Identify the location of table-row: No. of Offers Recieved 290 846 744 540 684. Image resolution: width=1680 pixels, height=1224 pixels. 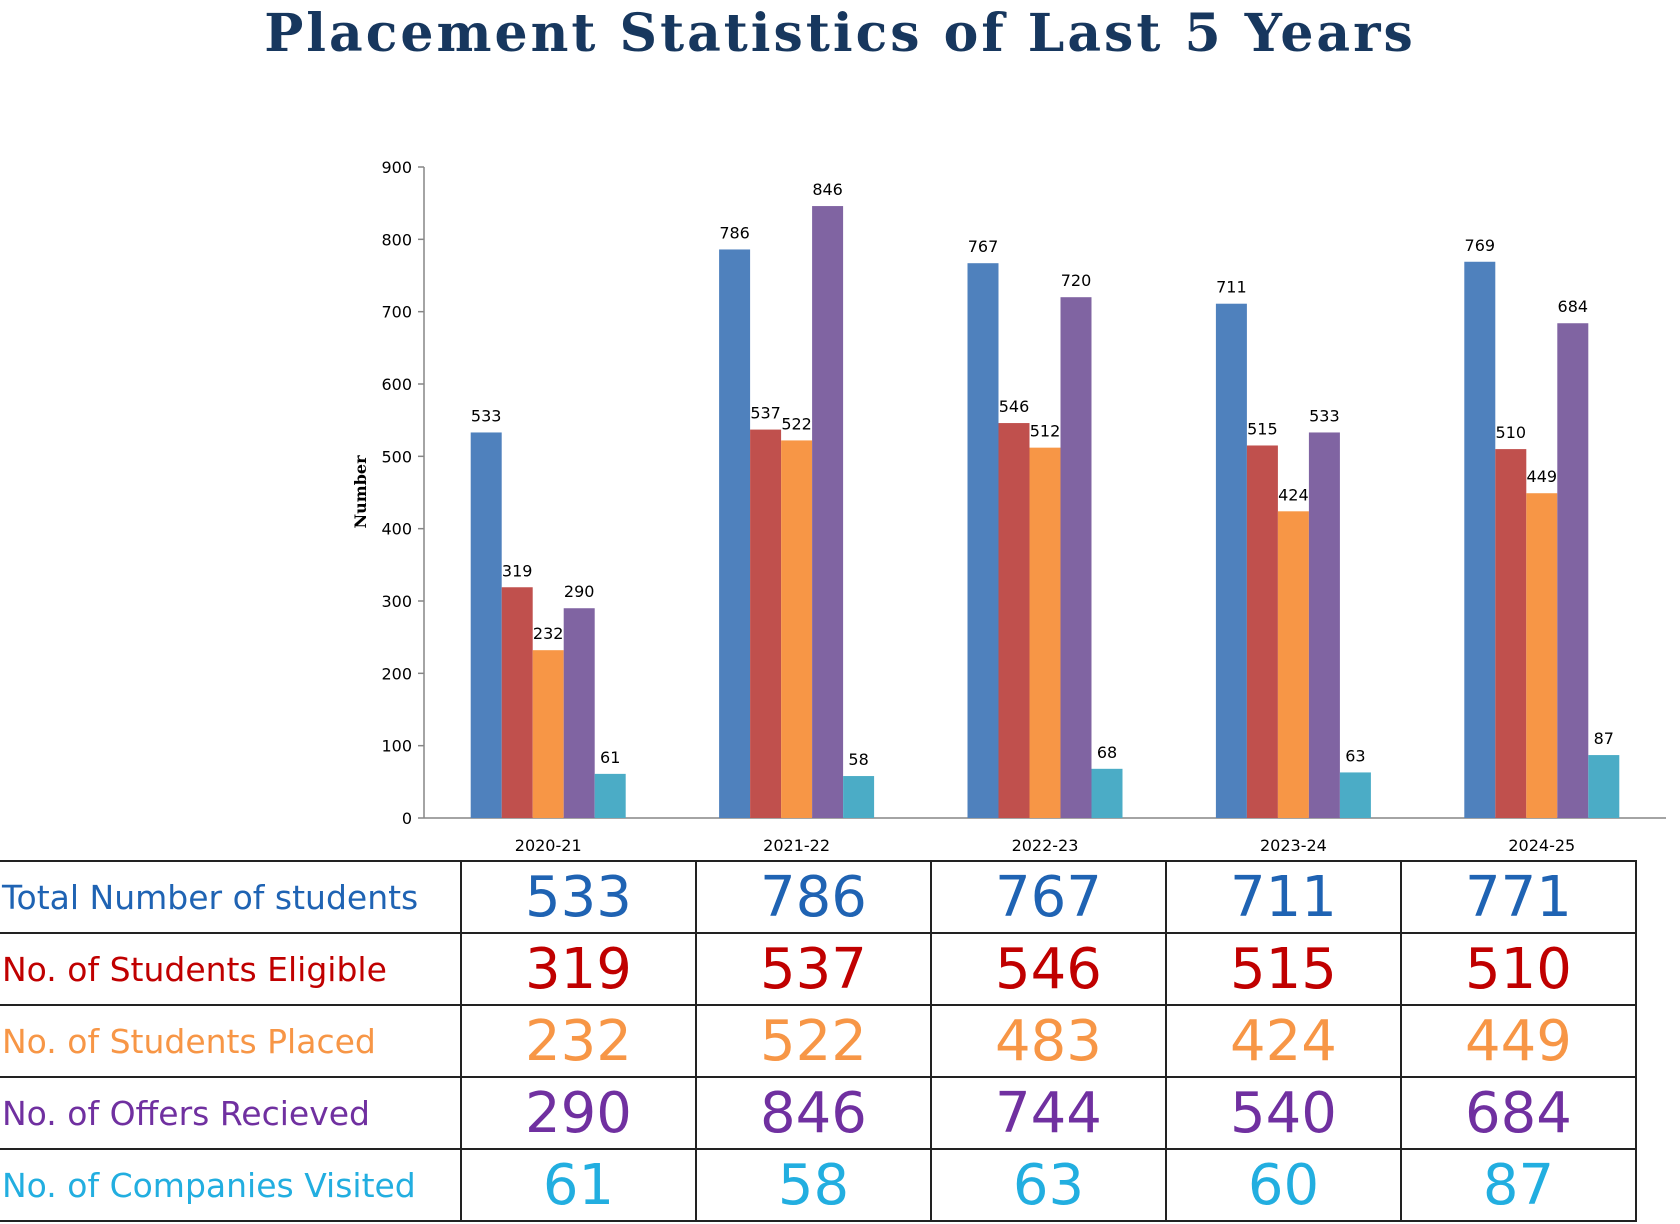
(818, 1113).